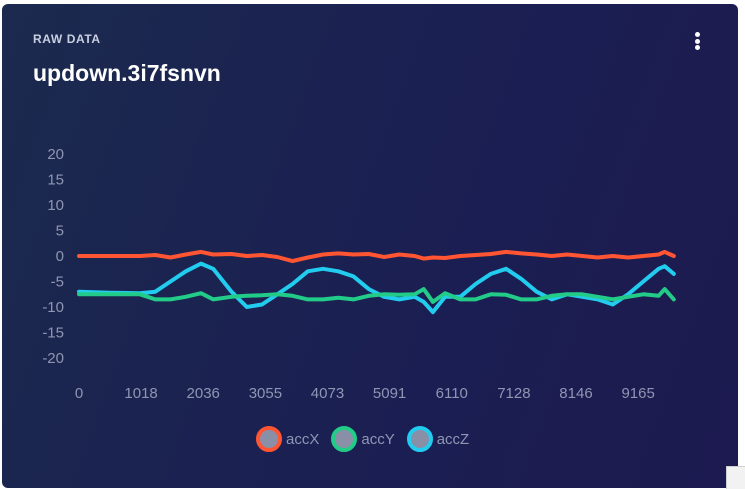 The image size is (745, 489). What do you see at coordinates (378, 439) in the screenshot?
I see `legend-label: accY` at bounding box center [378, 439].